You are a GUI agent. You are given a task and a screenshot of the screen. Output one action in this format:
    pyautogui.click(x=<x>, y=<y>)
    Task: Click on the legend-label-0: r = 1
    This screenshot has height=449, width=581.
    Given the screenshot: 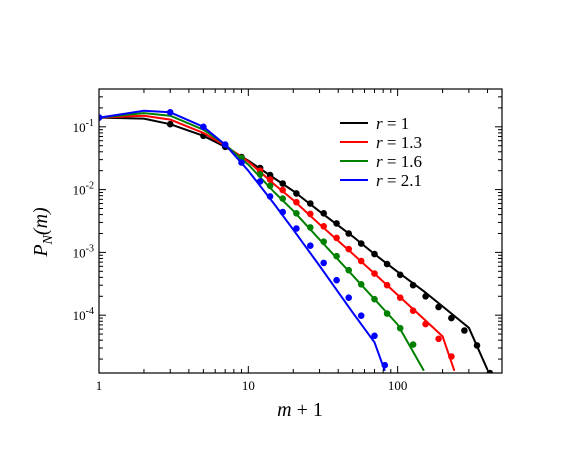 What is the action you would take?
    pyautogui.click(x=392, y=123)
    